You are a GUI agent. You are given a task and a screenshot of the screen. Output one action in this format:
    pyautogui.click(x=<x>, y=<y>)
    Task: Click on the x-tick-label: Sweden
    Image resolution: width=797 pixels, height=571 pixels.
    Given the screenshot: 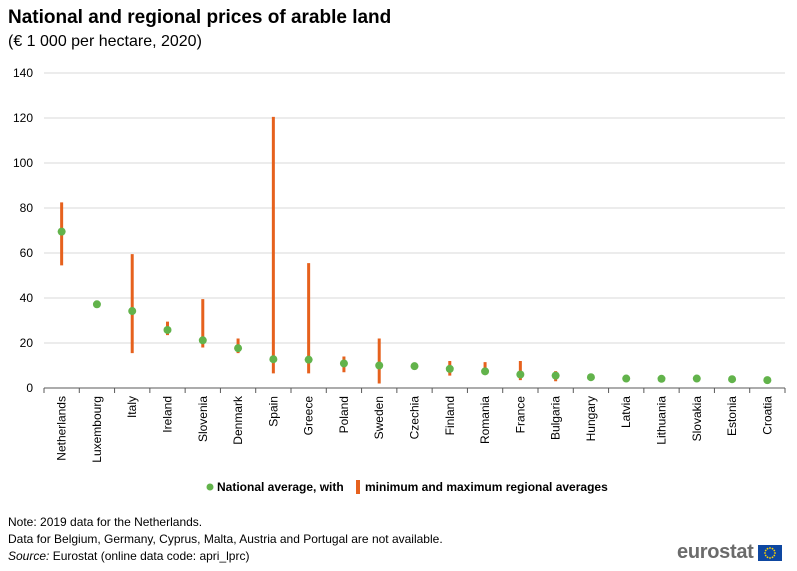 What is the action you would take?
    pyautogui.click(x=379, y=417)
    